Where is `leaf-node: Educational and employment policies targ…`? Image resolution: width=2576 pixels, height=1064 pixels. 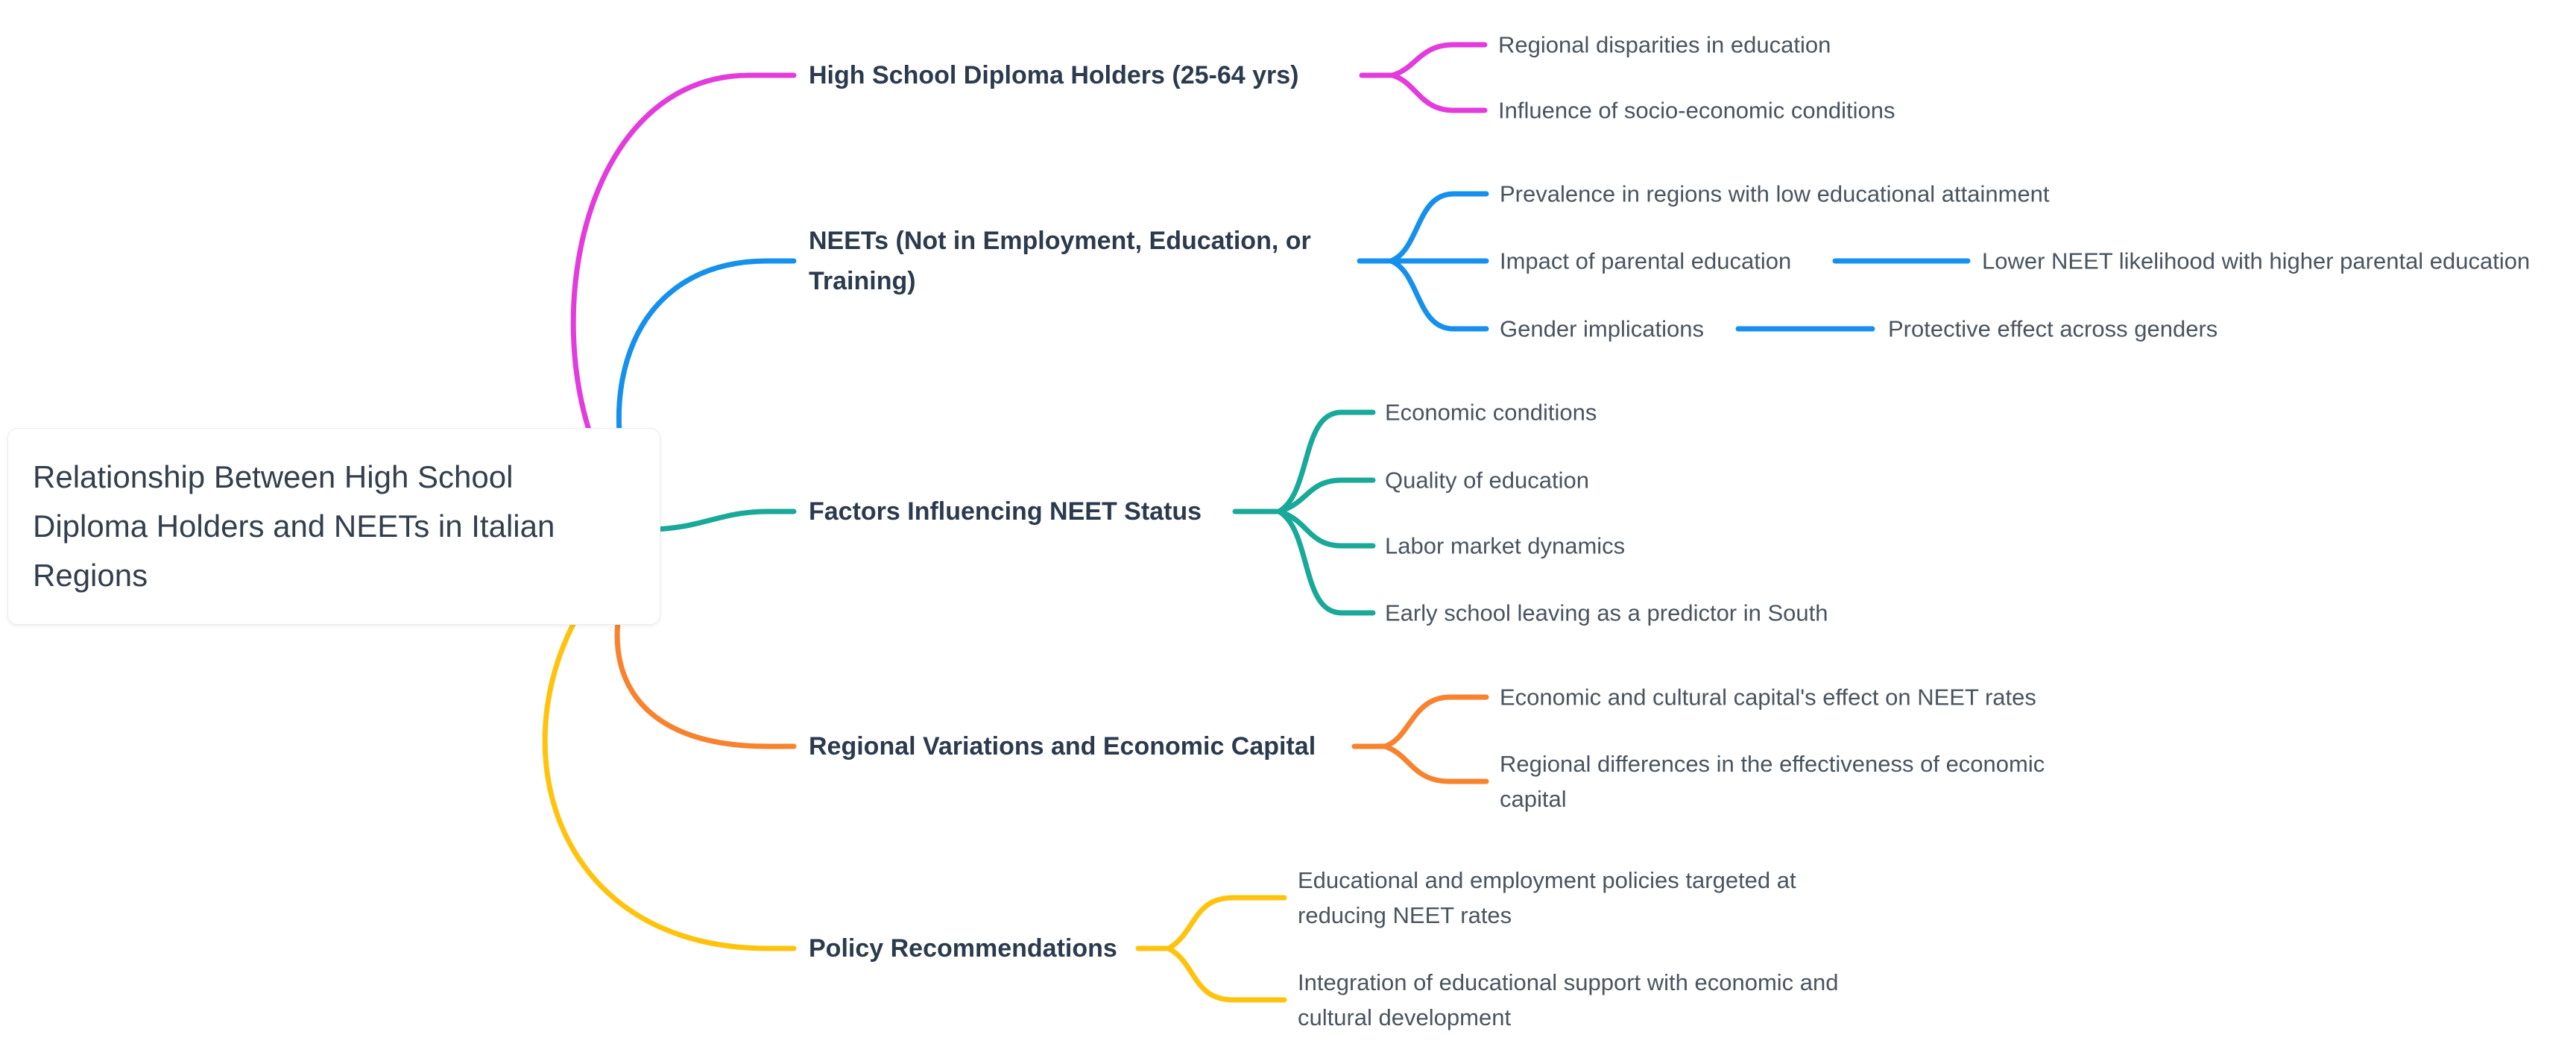 leaf-node: Educational and employment policies targ… is located at coordinates (1547, 898).